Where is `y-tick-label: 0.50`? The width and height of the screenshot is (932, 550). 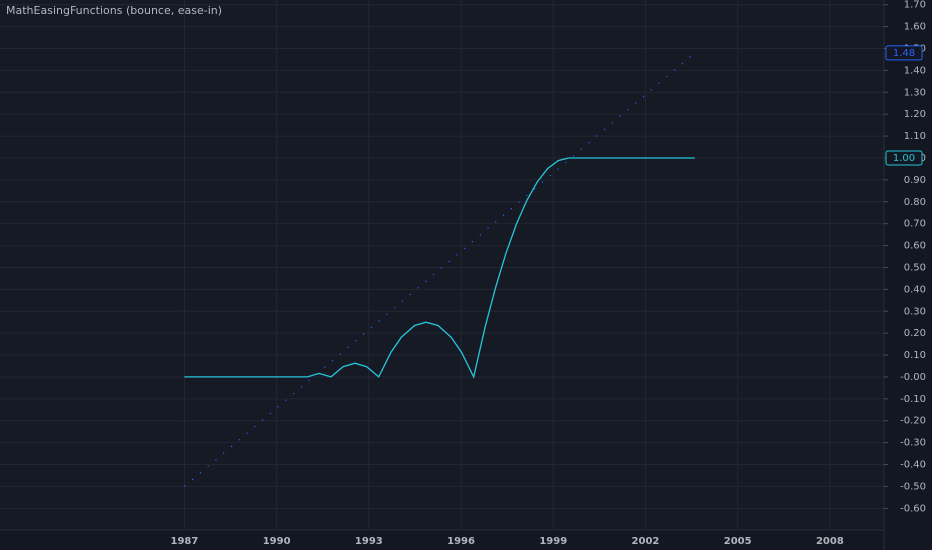
y-tick-label: 0.50 is located at coordinates (915, 267).